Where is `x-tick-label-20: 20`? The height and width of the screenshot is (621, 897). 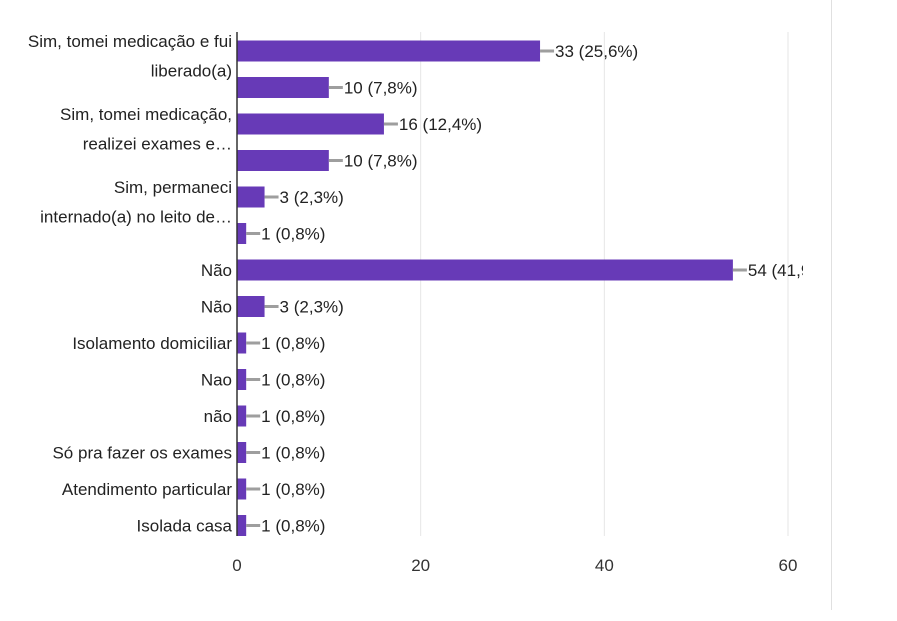 x-tick-label-20: 20 is located at coordinates (420, 565).